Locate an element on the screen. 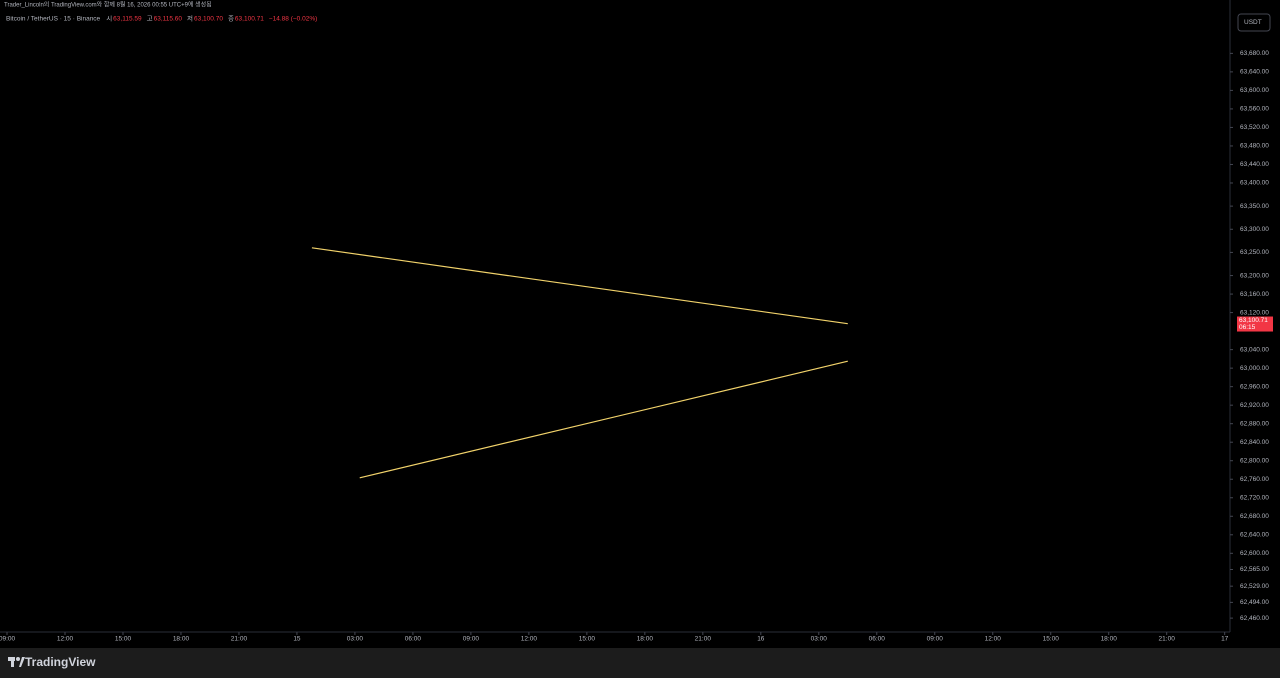  y-tick-label: 62,600.00 is located at coordinates (1254, 553).